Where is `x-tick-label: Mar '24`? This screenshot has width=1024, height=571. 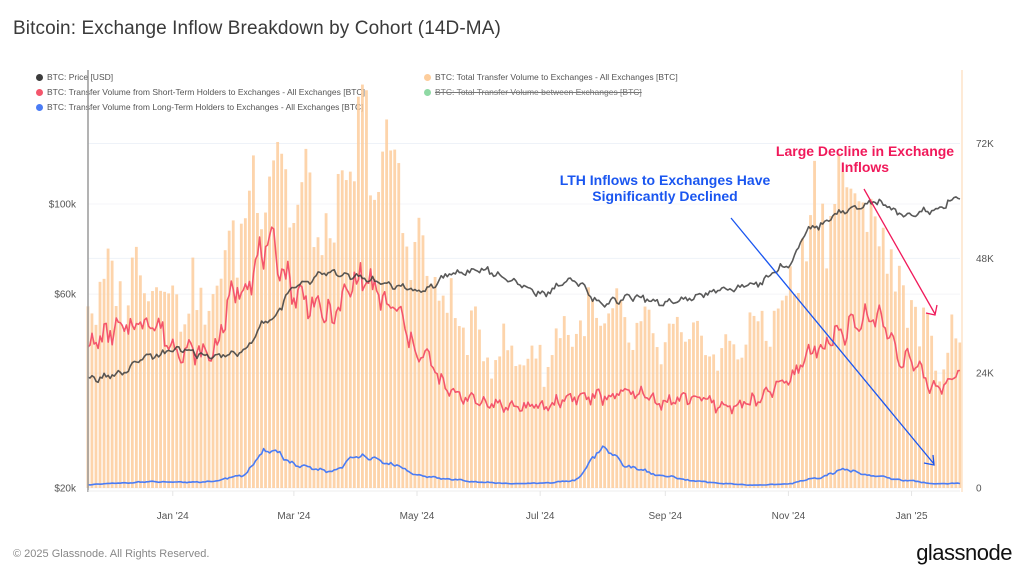
x-tick-label: Mar '24 is located at coordinates (293, 516).